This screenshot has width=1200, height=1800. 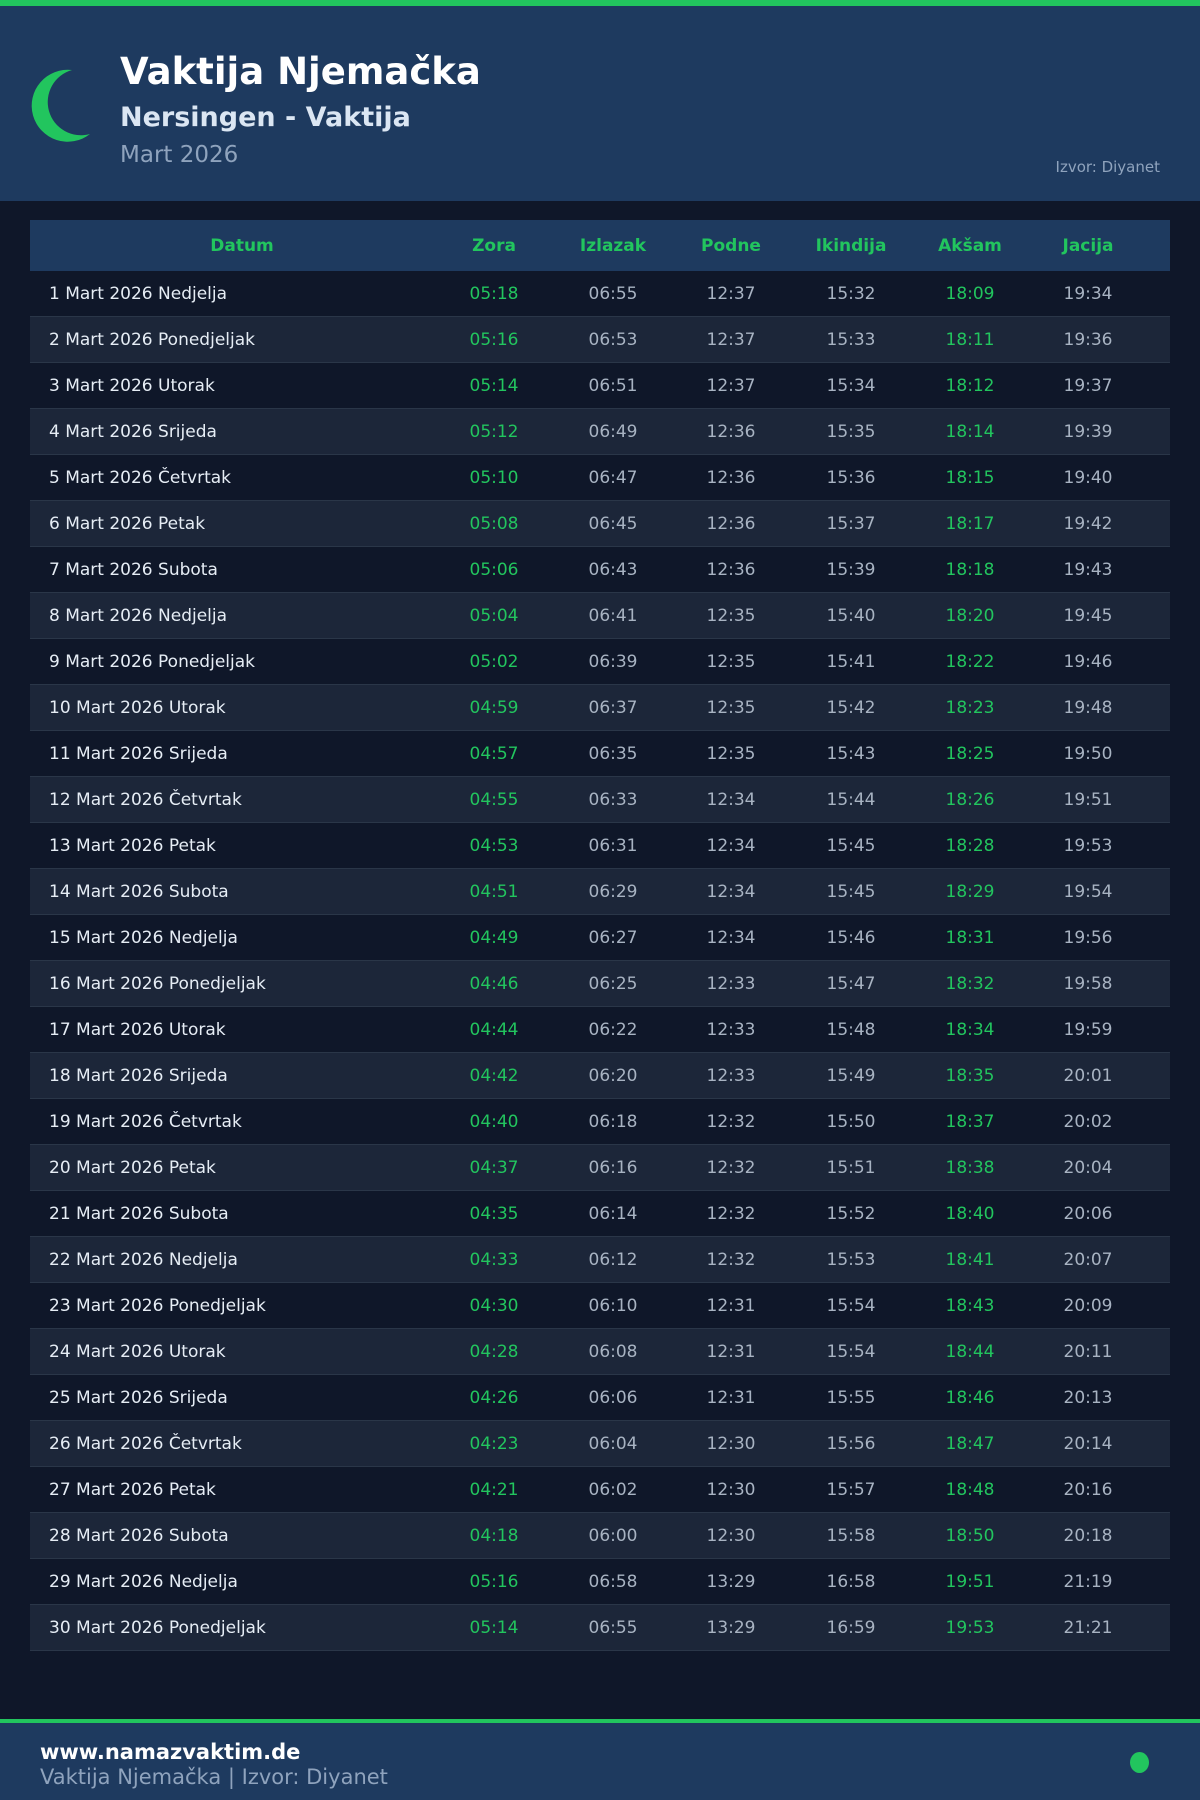 I want to click on cell-jacija: 20:06, so click(x=1088, y=1213).